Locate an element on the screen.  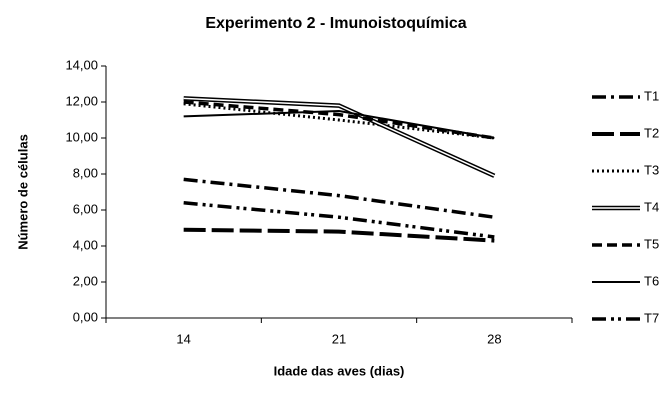
x-tick-label: 28 is located at coordinates (494, 338).